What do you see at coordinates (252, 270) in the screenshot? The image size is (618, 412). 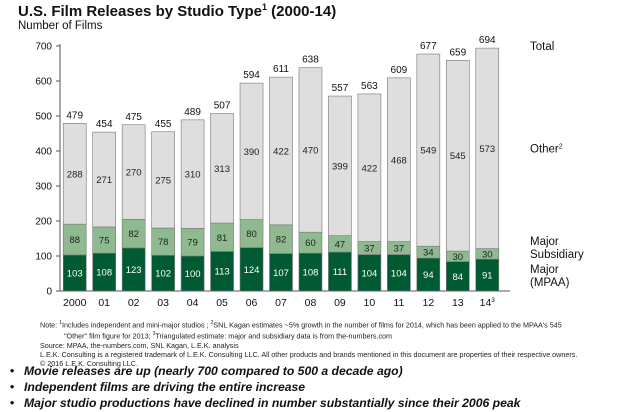 I see `data-label: 124` at bounding box center [252, 270].